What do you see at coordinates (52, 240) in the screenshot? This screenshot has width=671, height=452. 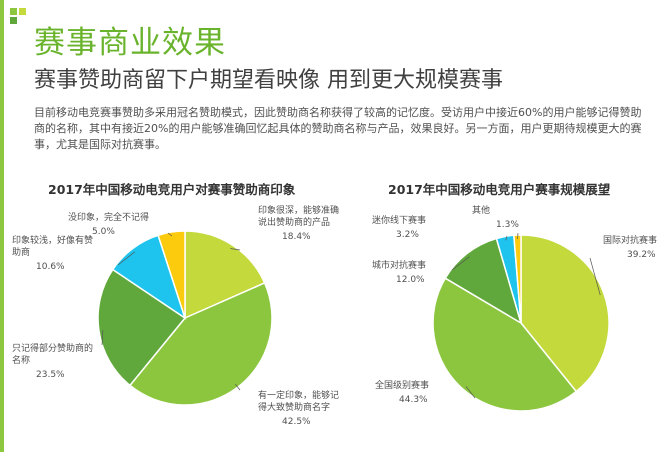 I see `chart-1-label-4: 印象较浅，好像有赞` at bounding box center [52, 240].